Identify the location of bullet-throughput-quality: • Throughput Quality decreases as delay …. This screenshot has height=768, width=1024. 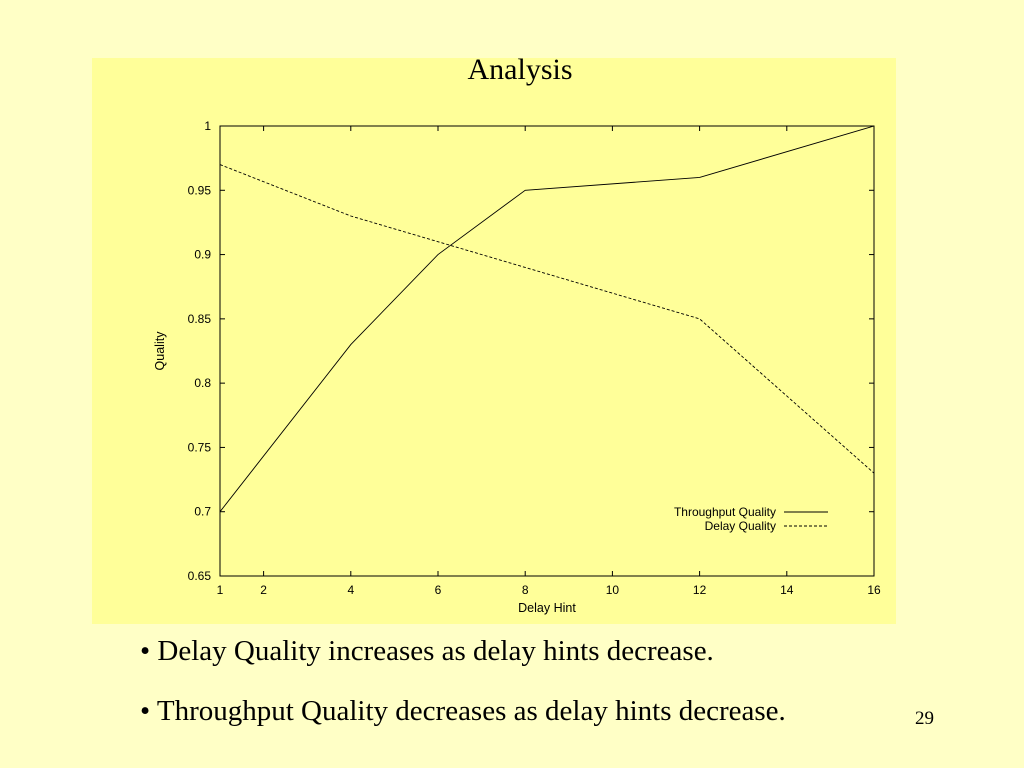
(463, 711).